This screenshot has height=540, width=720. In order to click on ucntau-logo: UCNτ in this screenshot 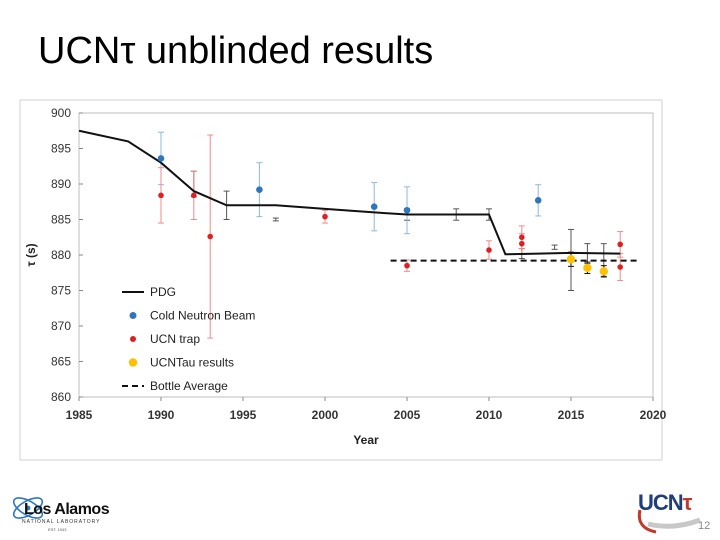, I will do `click(674, 513)`.